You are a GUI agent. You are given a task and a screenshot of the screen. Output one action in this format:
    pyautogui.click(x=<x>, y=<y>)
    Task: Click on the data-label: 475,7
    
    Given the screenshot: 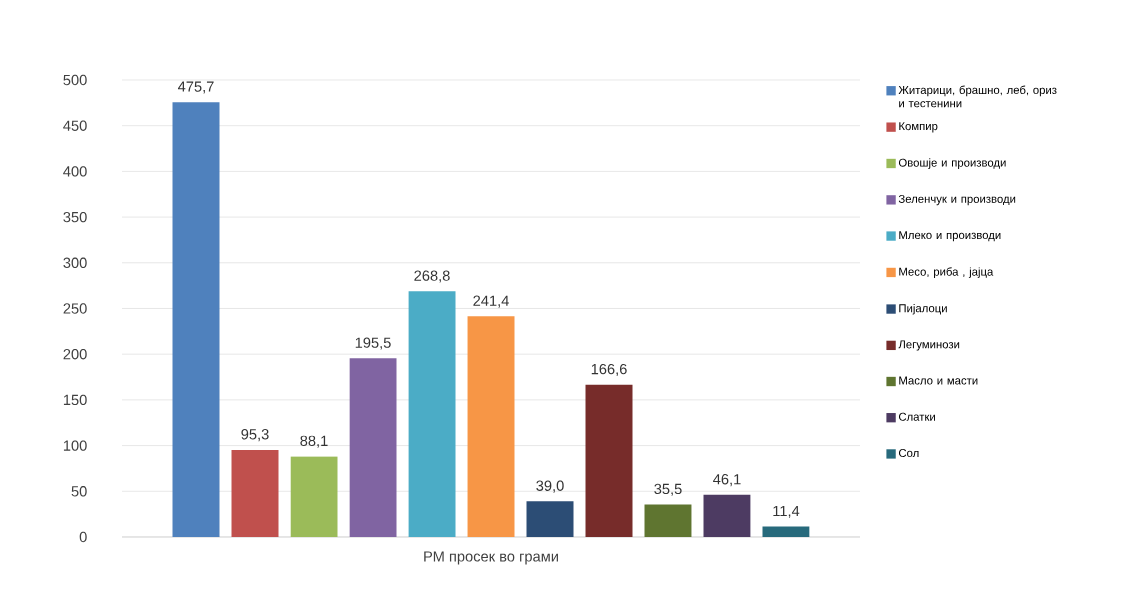 What is the action you would take?
    pyautogui.click(x=195, y=87)
    